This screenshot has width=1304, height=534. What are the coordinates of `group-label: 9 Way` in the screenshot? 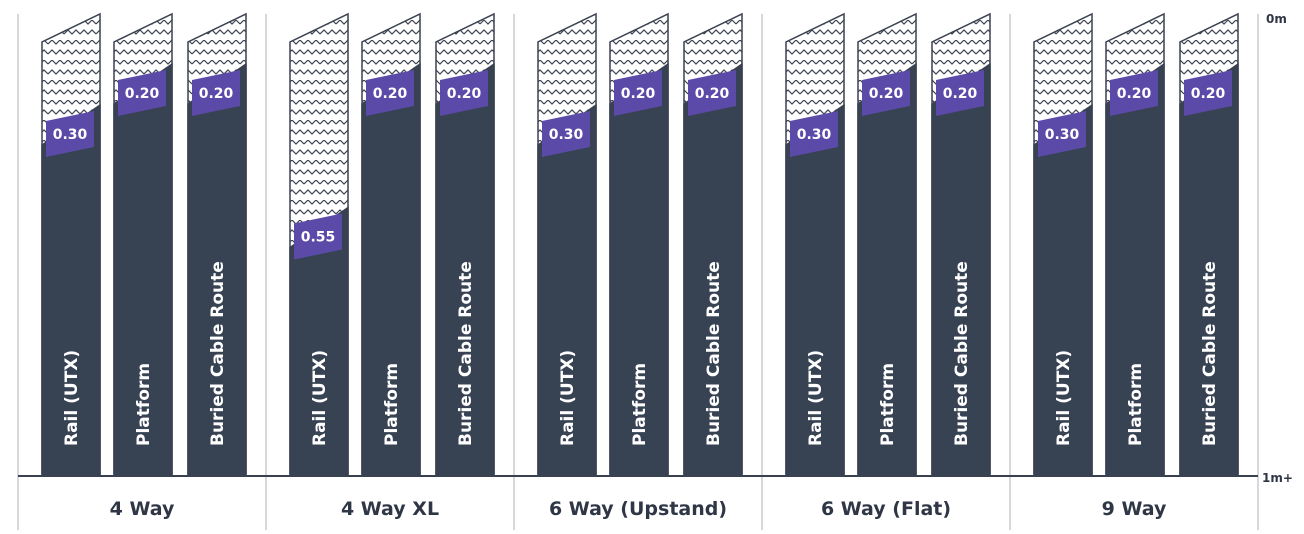 It's located at (1134, 509).